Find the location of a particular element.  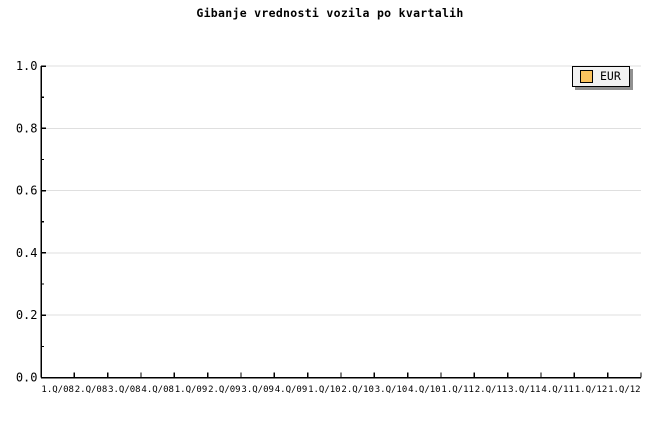

x-tick-label: 3.Q/10 is located at coordinates (391, 390).